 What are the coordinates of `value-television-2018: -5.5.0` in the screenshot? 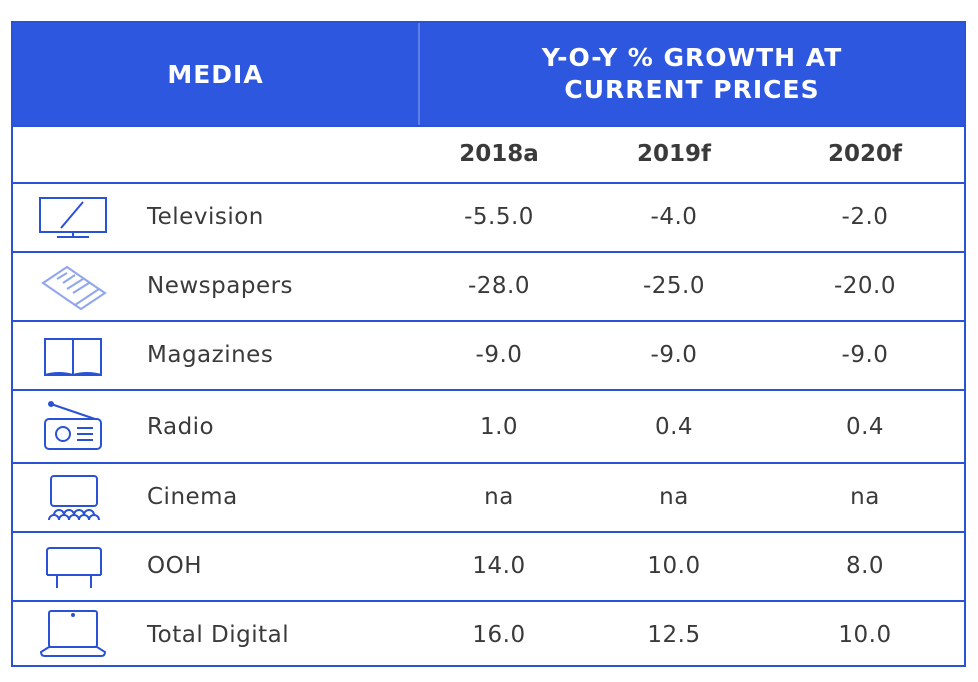 It's located at (499, 217).